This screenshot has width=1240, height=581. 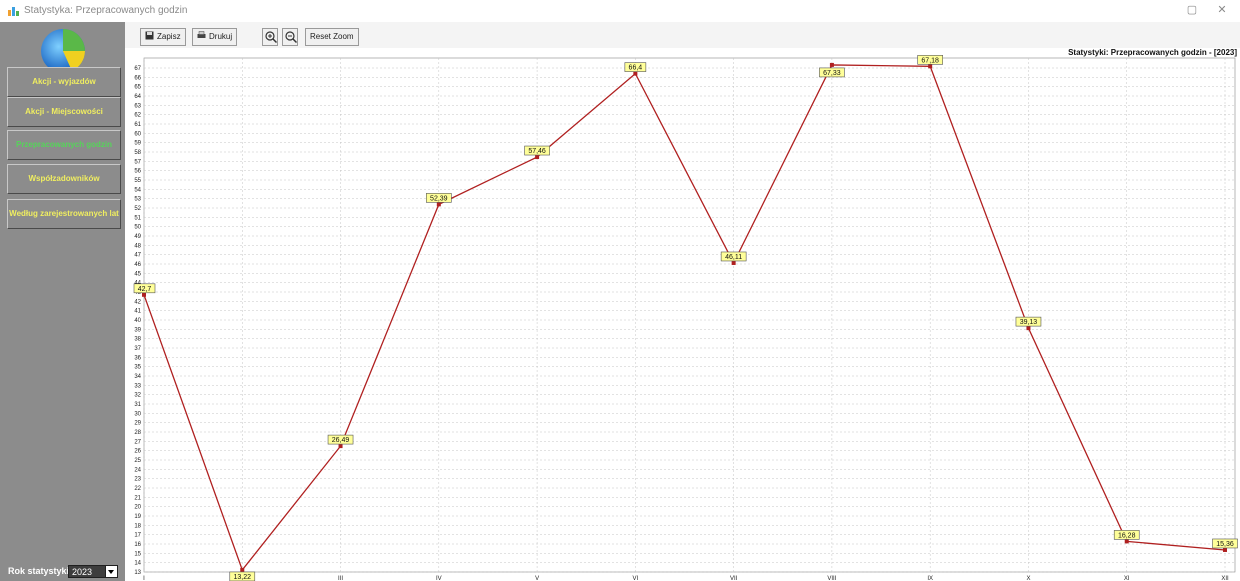 What do you see at coordinates (537, 578) in the screenshot?
I see `x-tick-label: V` at bounding box center [537, 578].